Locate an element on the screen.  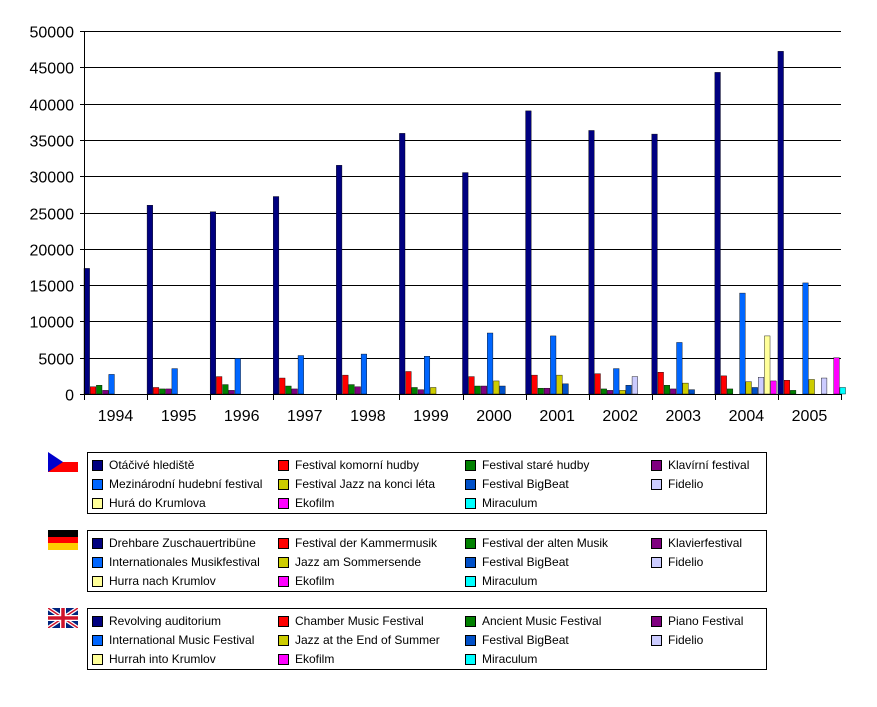
x-tick-label: 1997 is located at coordinates (305, 416).